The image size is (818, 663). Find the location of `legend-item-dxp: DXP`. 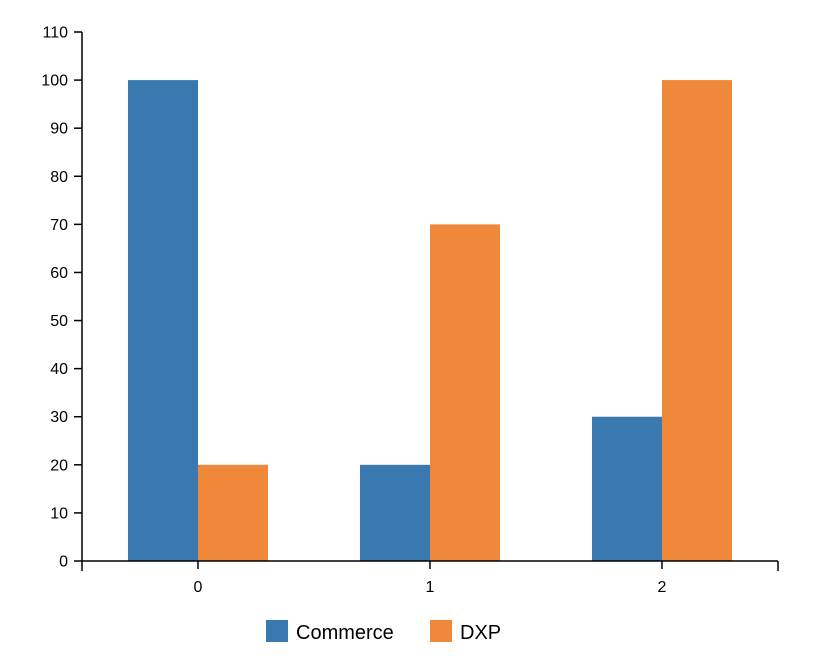

legend-item-dxp: DXP is located at coordinates (465, 632).